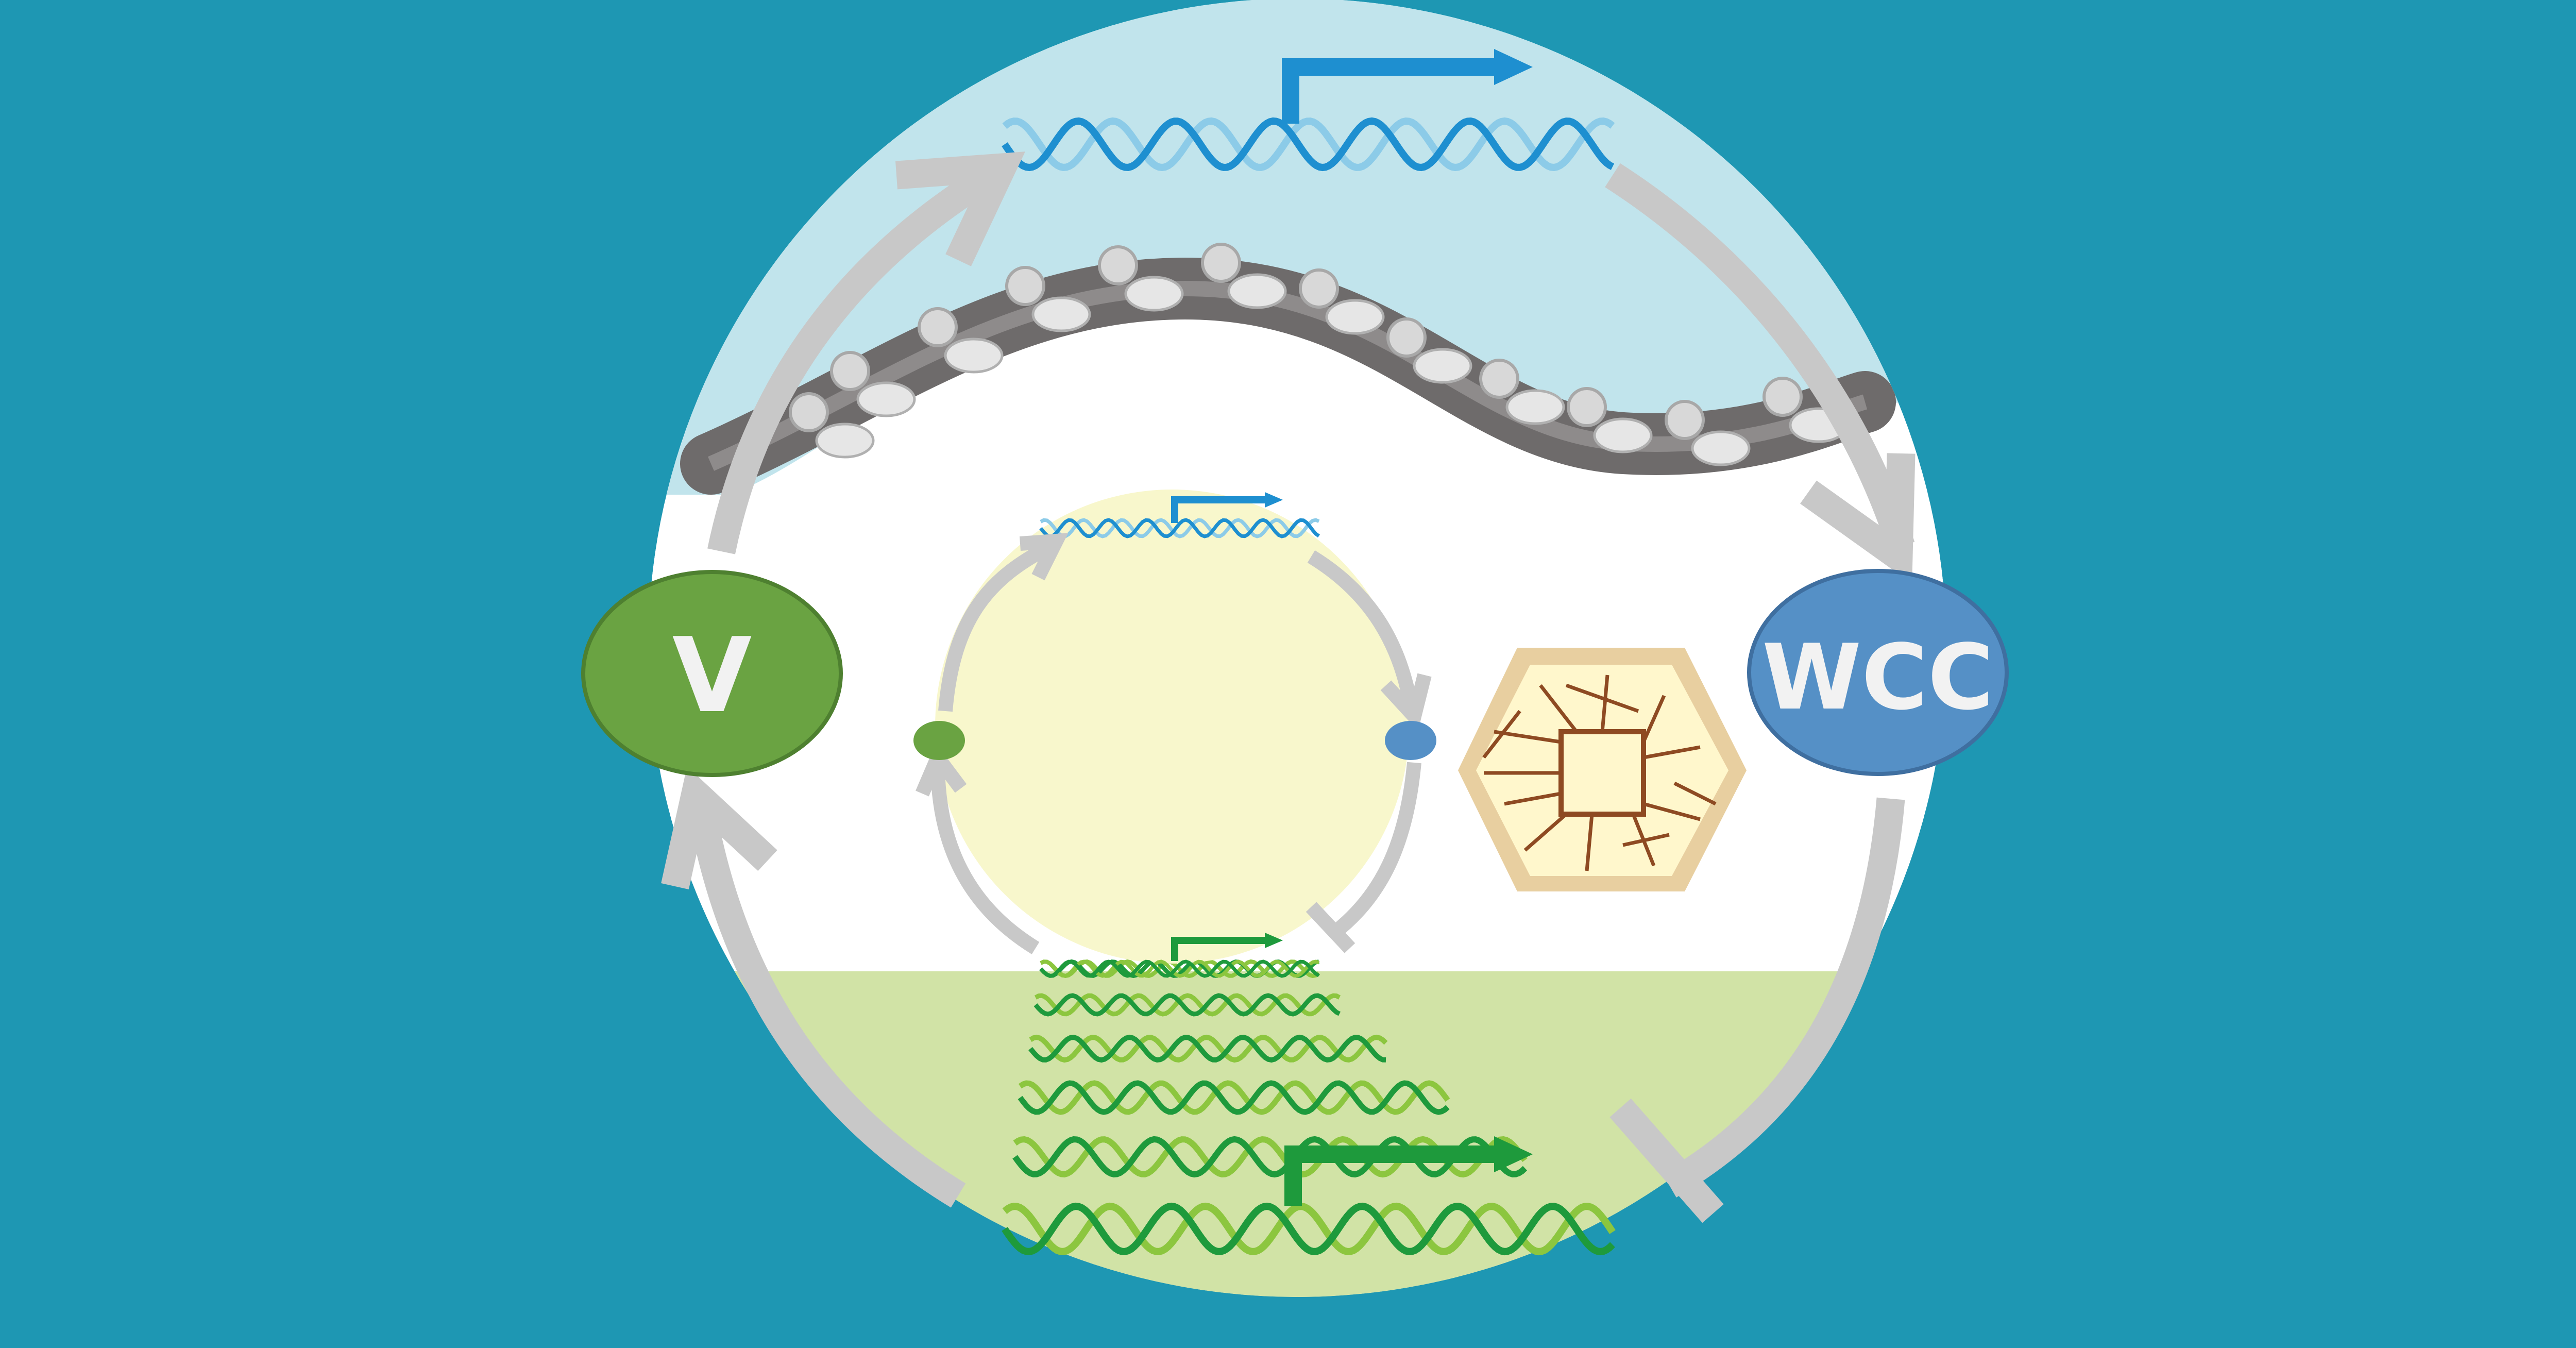 The image size is (2576, 1348). What do you see at coordinates (1363, 631) in the screenshot?
I see `inner-arrow-right-down` at bounding box center [1363, 631].